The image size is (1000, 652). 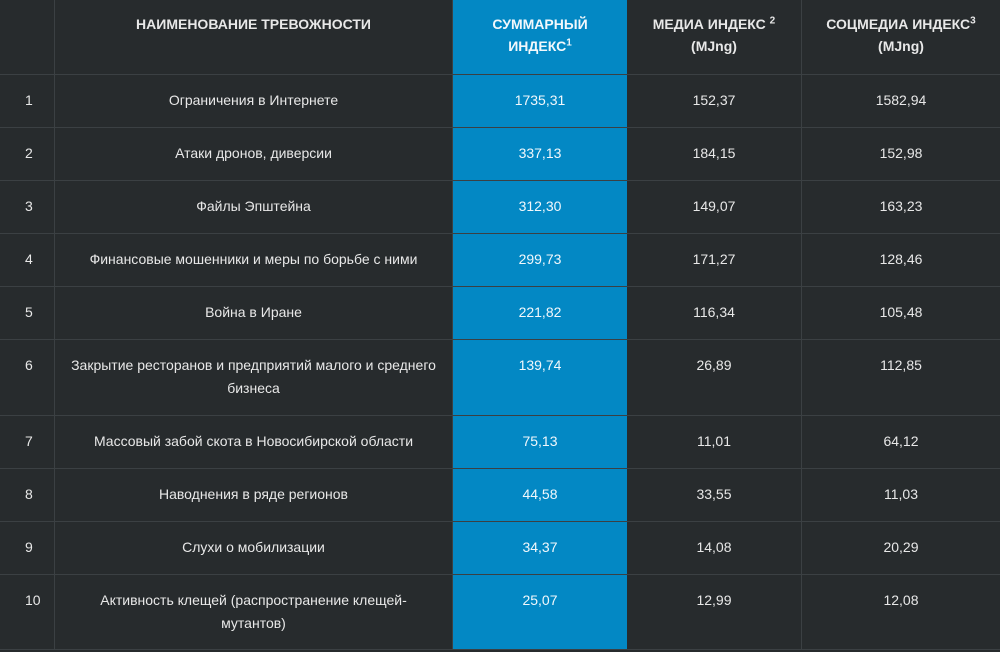 I want to click on table-row: 3 Файлы Эпштейна 312,30 149,07 163,23, so click(x=500, y=207).